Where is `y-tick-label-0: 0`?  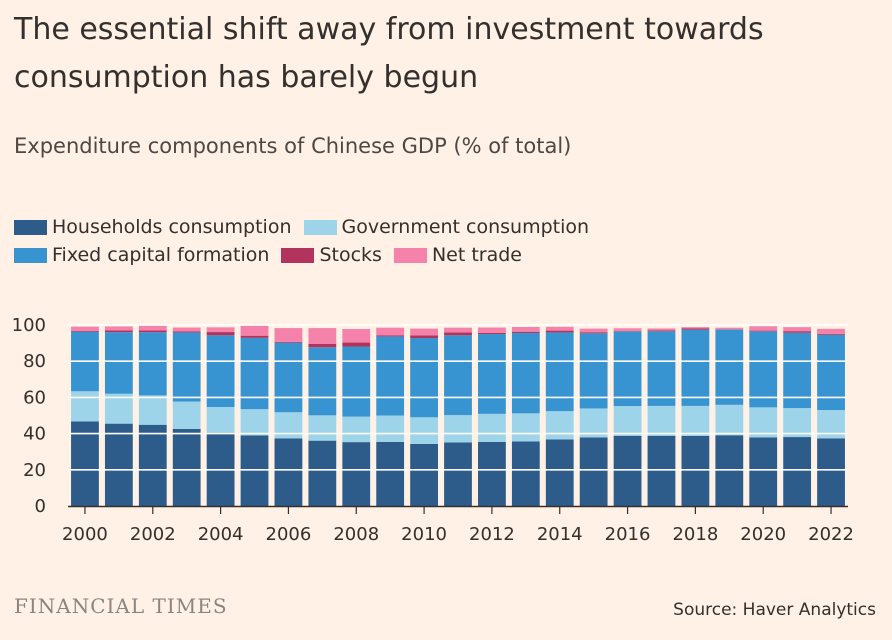
y-tick-label-0: 0 is located at coordinates (40, 506).